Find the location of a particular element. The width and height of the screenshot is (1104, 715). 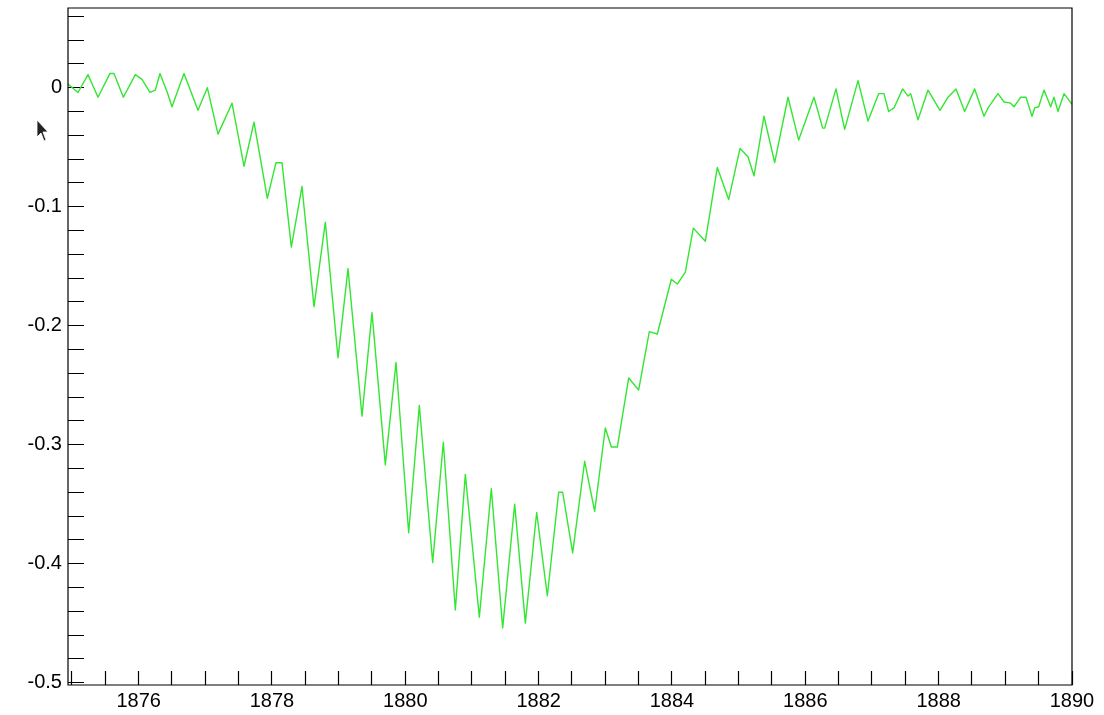

y-tick-label: -0.1 is located at coordinates (44, 205).